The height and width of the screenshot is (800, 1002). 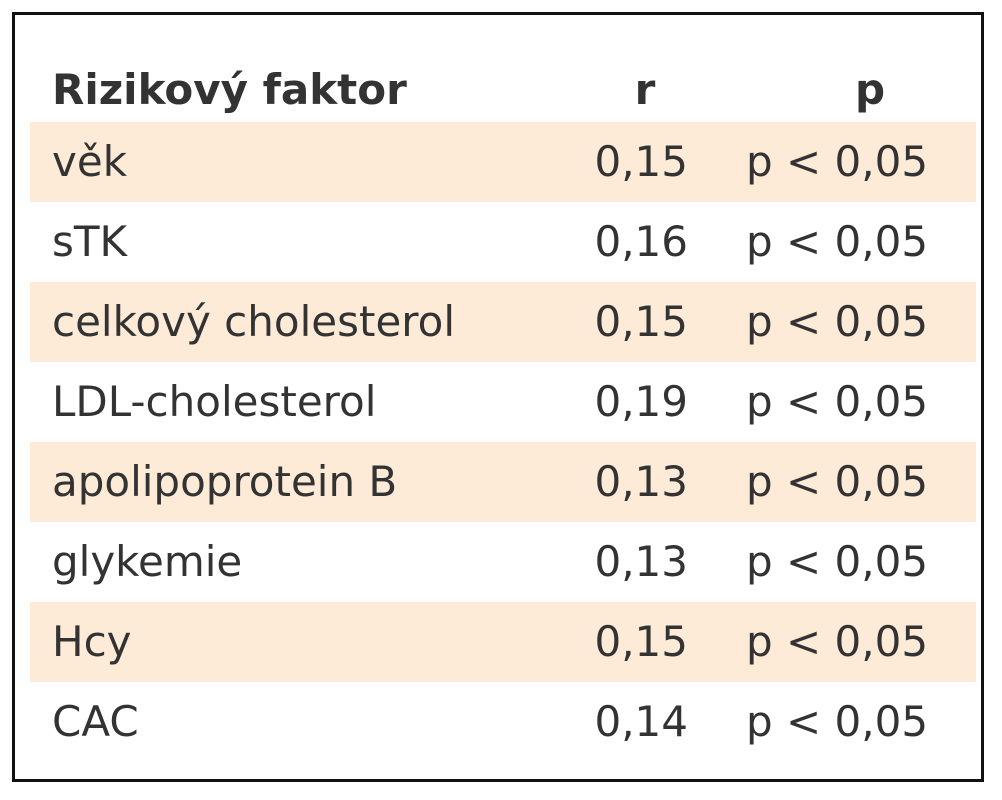 I want to click on r-value: 0,19, so click(x=641, y=401).